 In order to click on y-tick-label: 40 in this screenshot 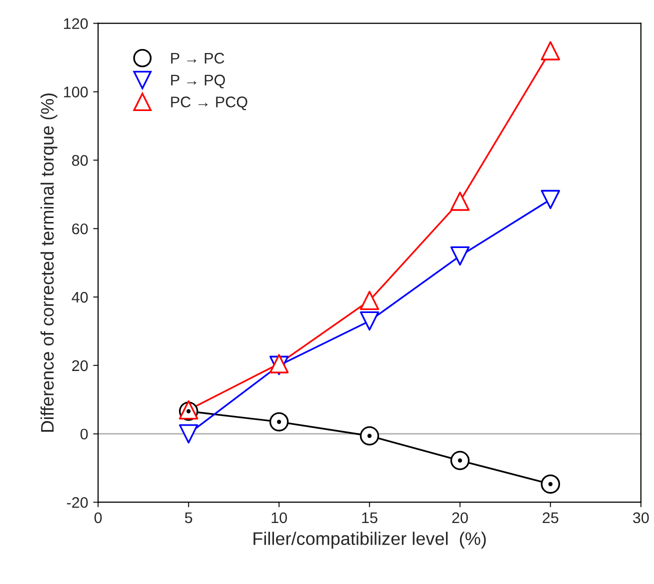, I will do `click(80, 297)`.